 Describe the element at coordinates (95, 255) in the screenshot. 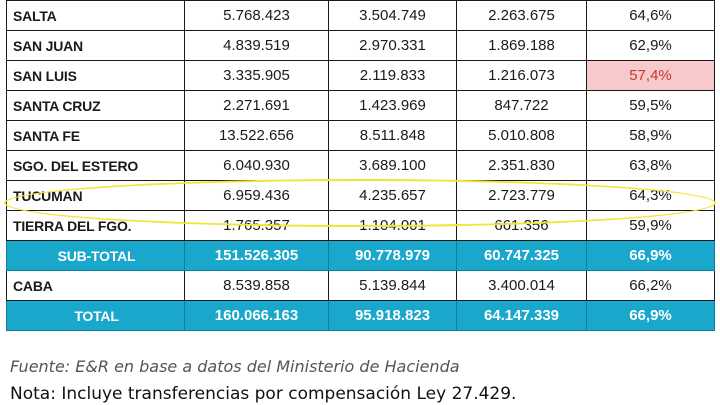

I see `subtotal-label: SUB-TOTAL` at that location.